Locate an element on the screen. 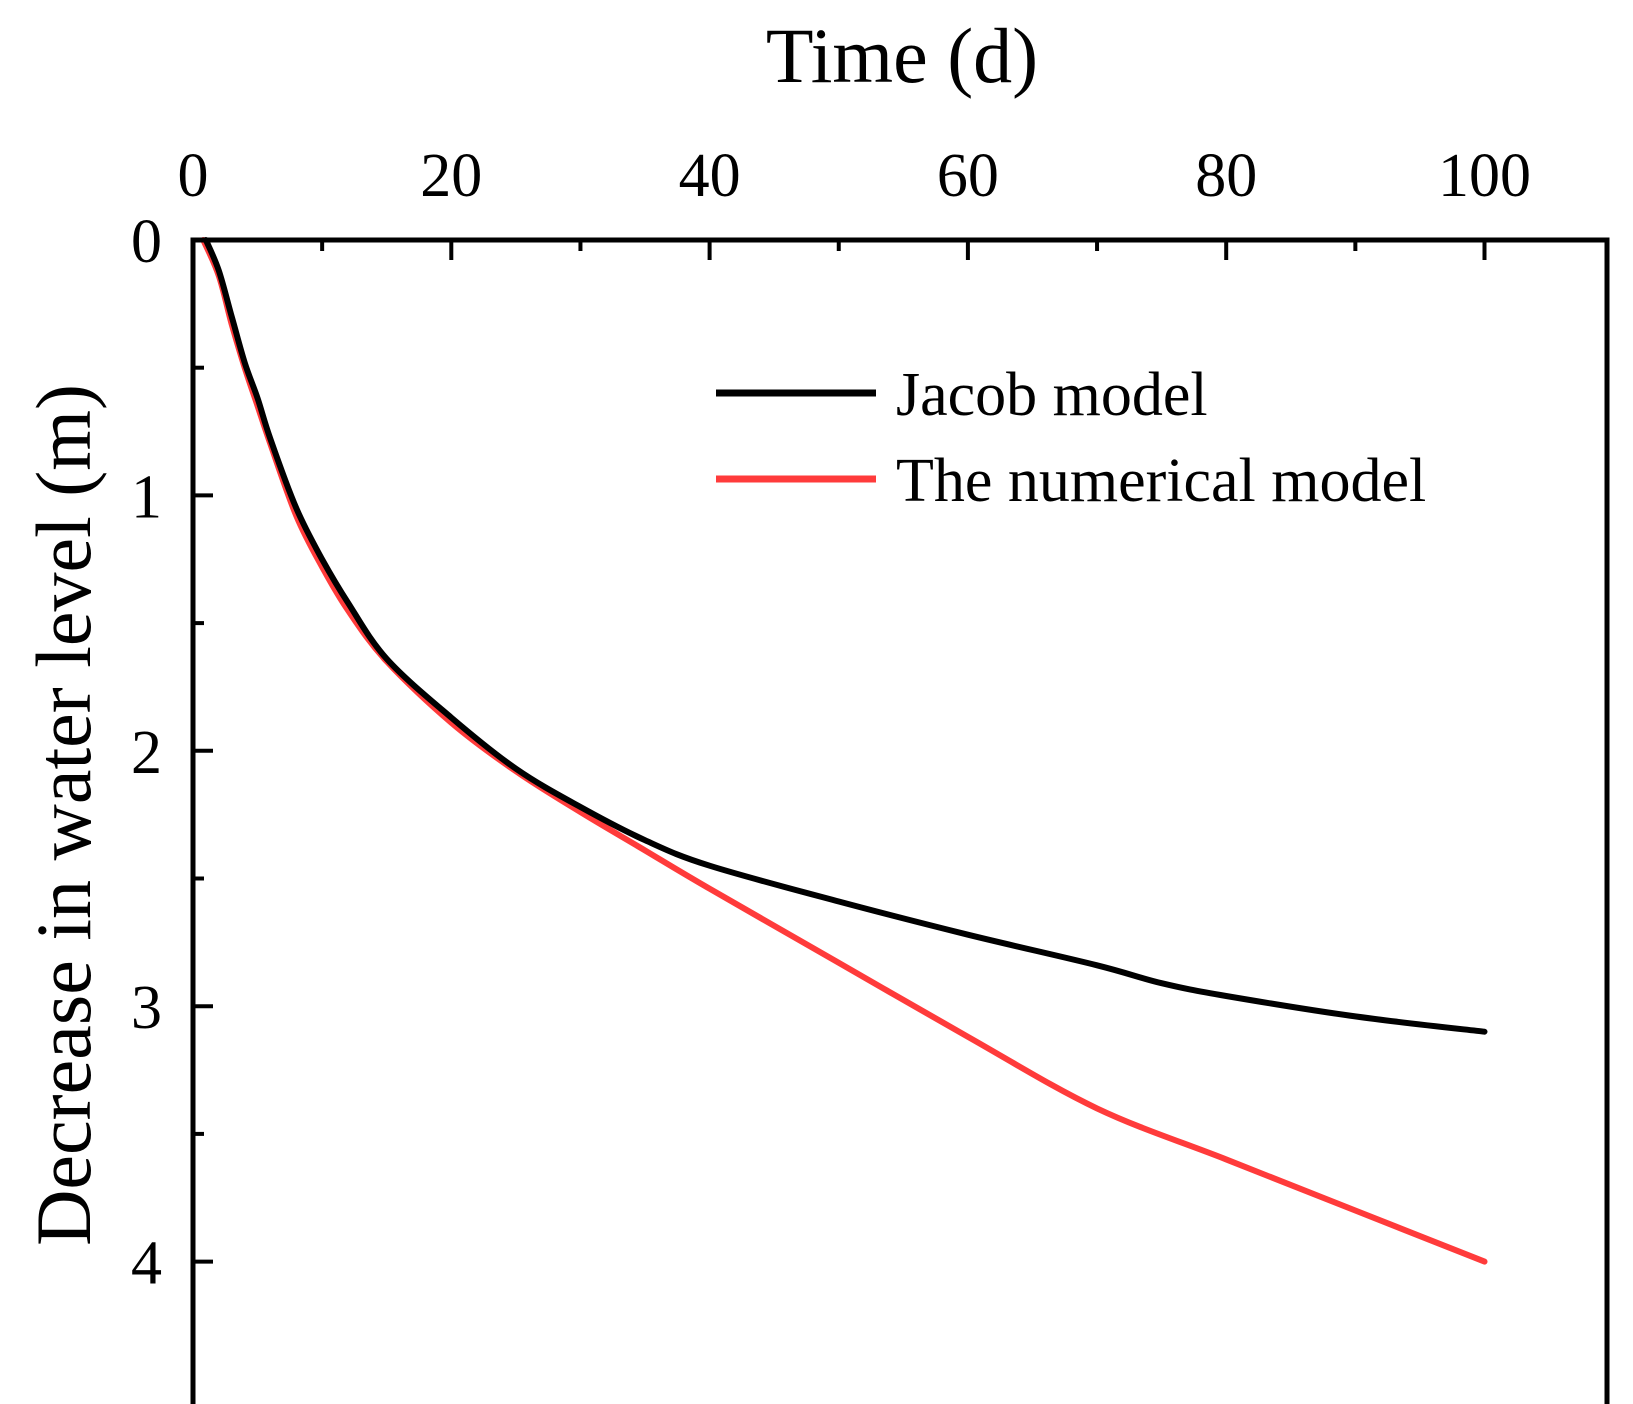  y-tick-label: 2 is located at coordinates (146, 753).